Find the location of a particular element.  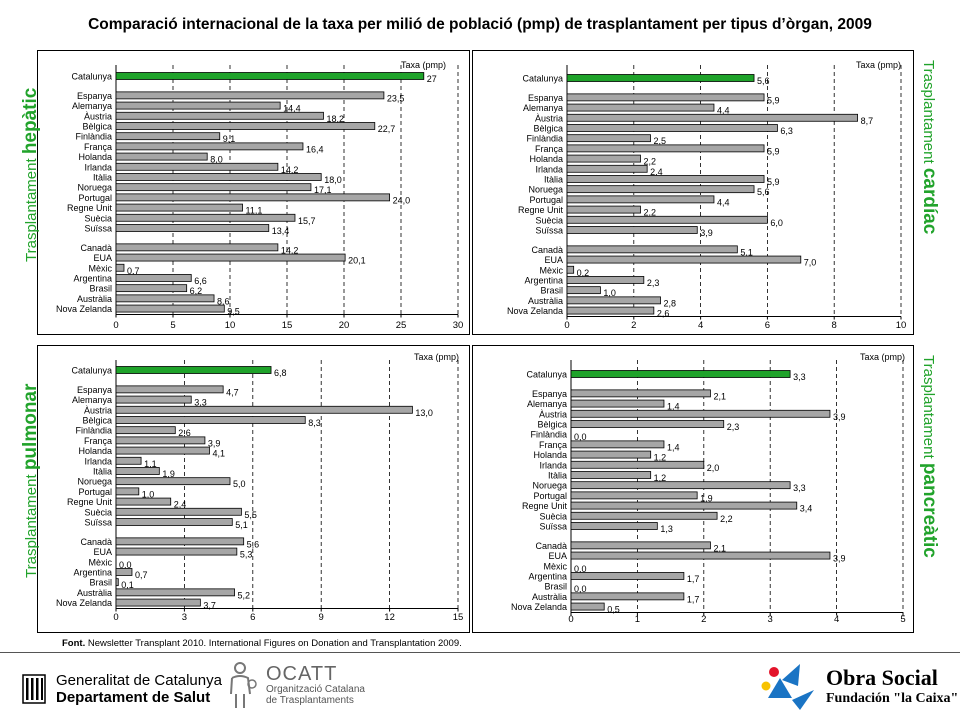

category-label: Nova Zelanda is located at coordinates (535, 311).